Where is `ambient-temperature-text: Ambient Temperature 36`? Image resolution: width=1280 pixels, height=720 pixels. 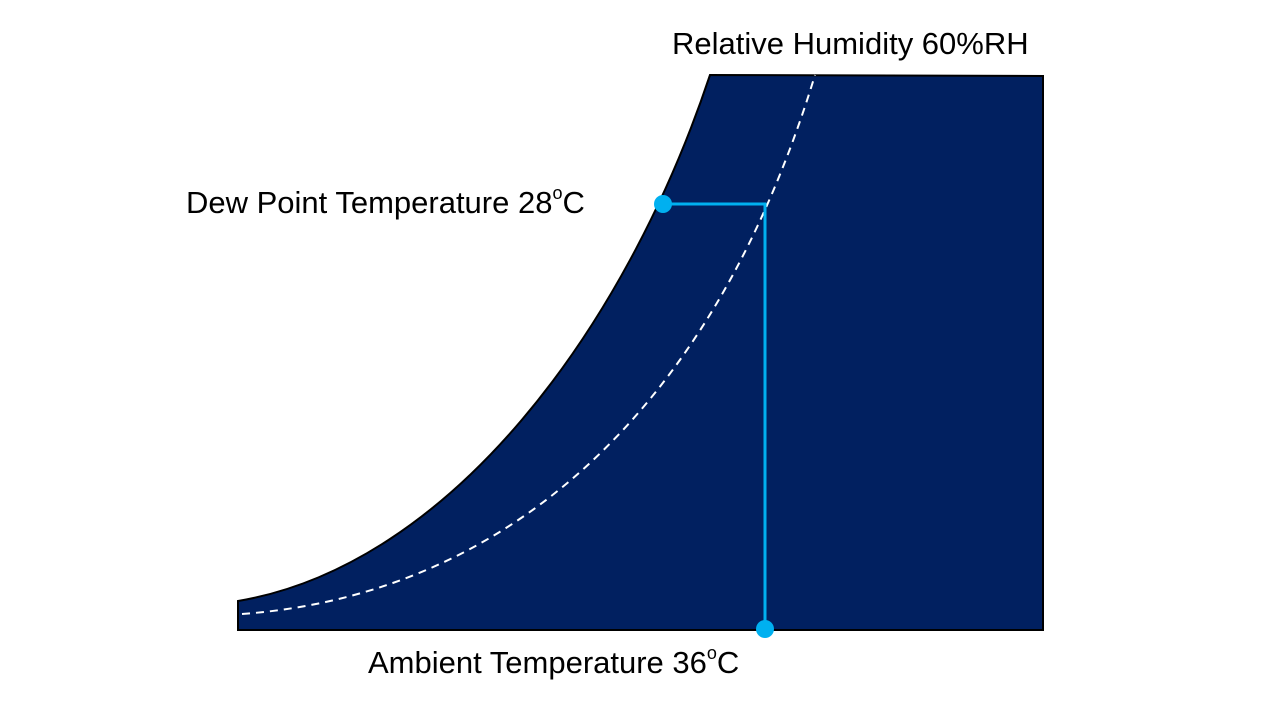 ambient-temperature-text: Ambient Temperature 36 is located at coordinates (537, 662).